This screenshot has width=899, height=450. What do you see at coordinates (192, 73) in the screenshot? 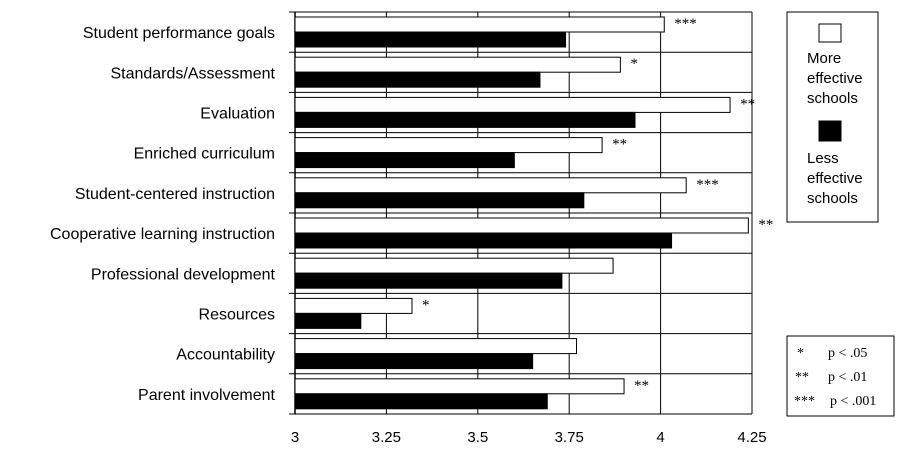
I see `category-label: Standards/Assessment` at bounding box center [192, 73].